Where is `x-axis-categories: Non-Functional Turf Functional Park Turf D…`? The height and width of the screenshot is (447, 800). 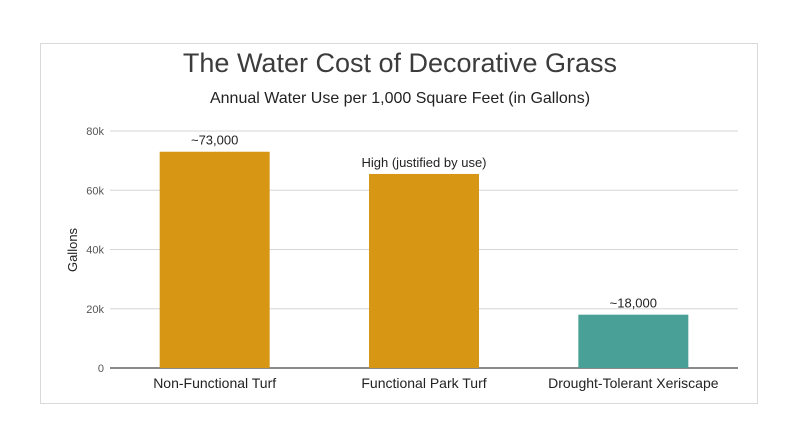 x-axis-categories: Non-Functional Turf Functional Park Turf D… is located at coordinates (436, 383).